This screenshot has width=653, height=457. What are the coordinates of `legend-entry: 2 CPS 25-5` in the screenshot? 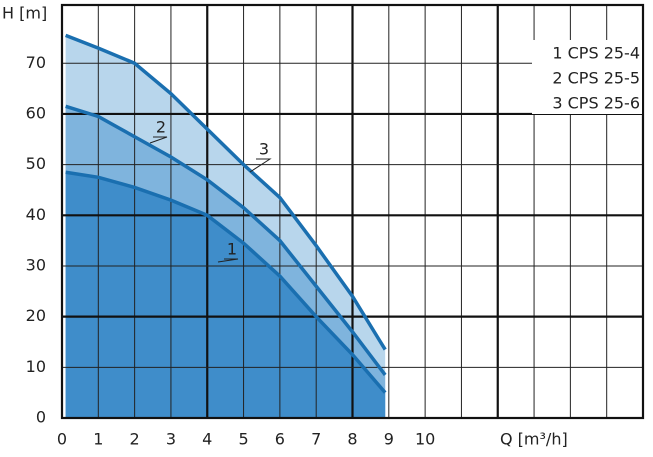 It's located at (596, 78).